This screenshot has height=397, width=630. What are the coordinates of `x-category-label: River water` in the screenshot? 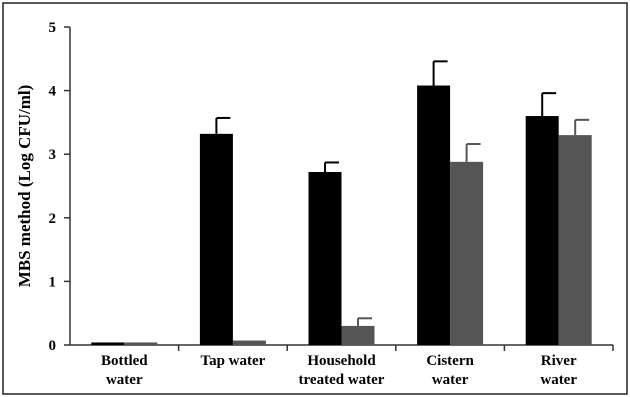 It's located at (558, 370).